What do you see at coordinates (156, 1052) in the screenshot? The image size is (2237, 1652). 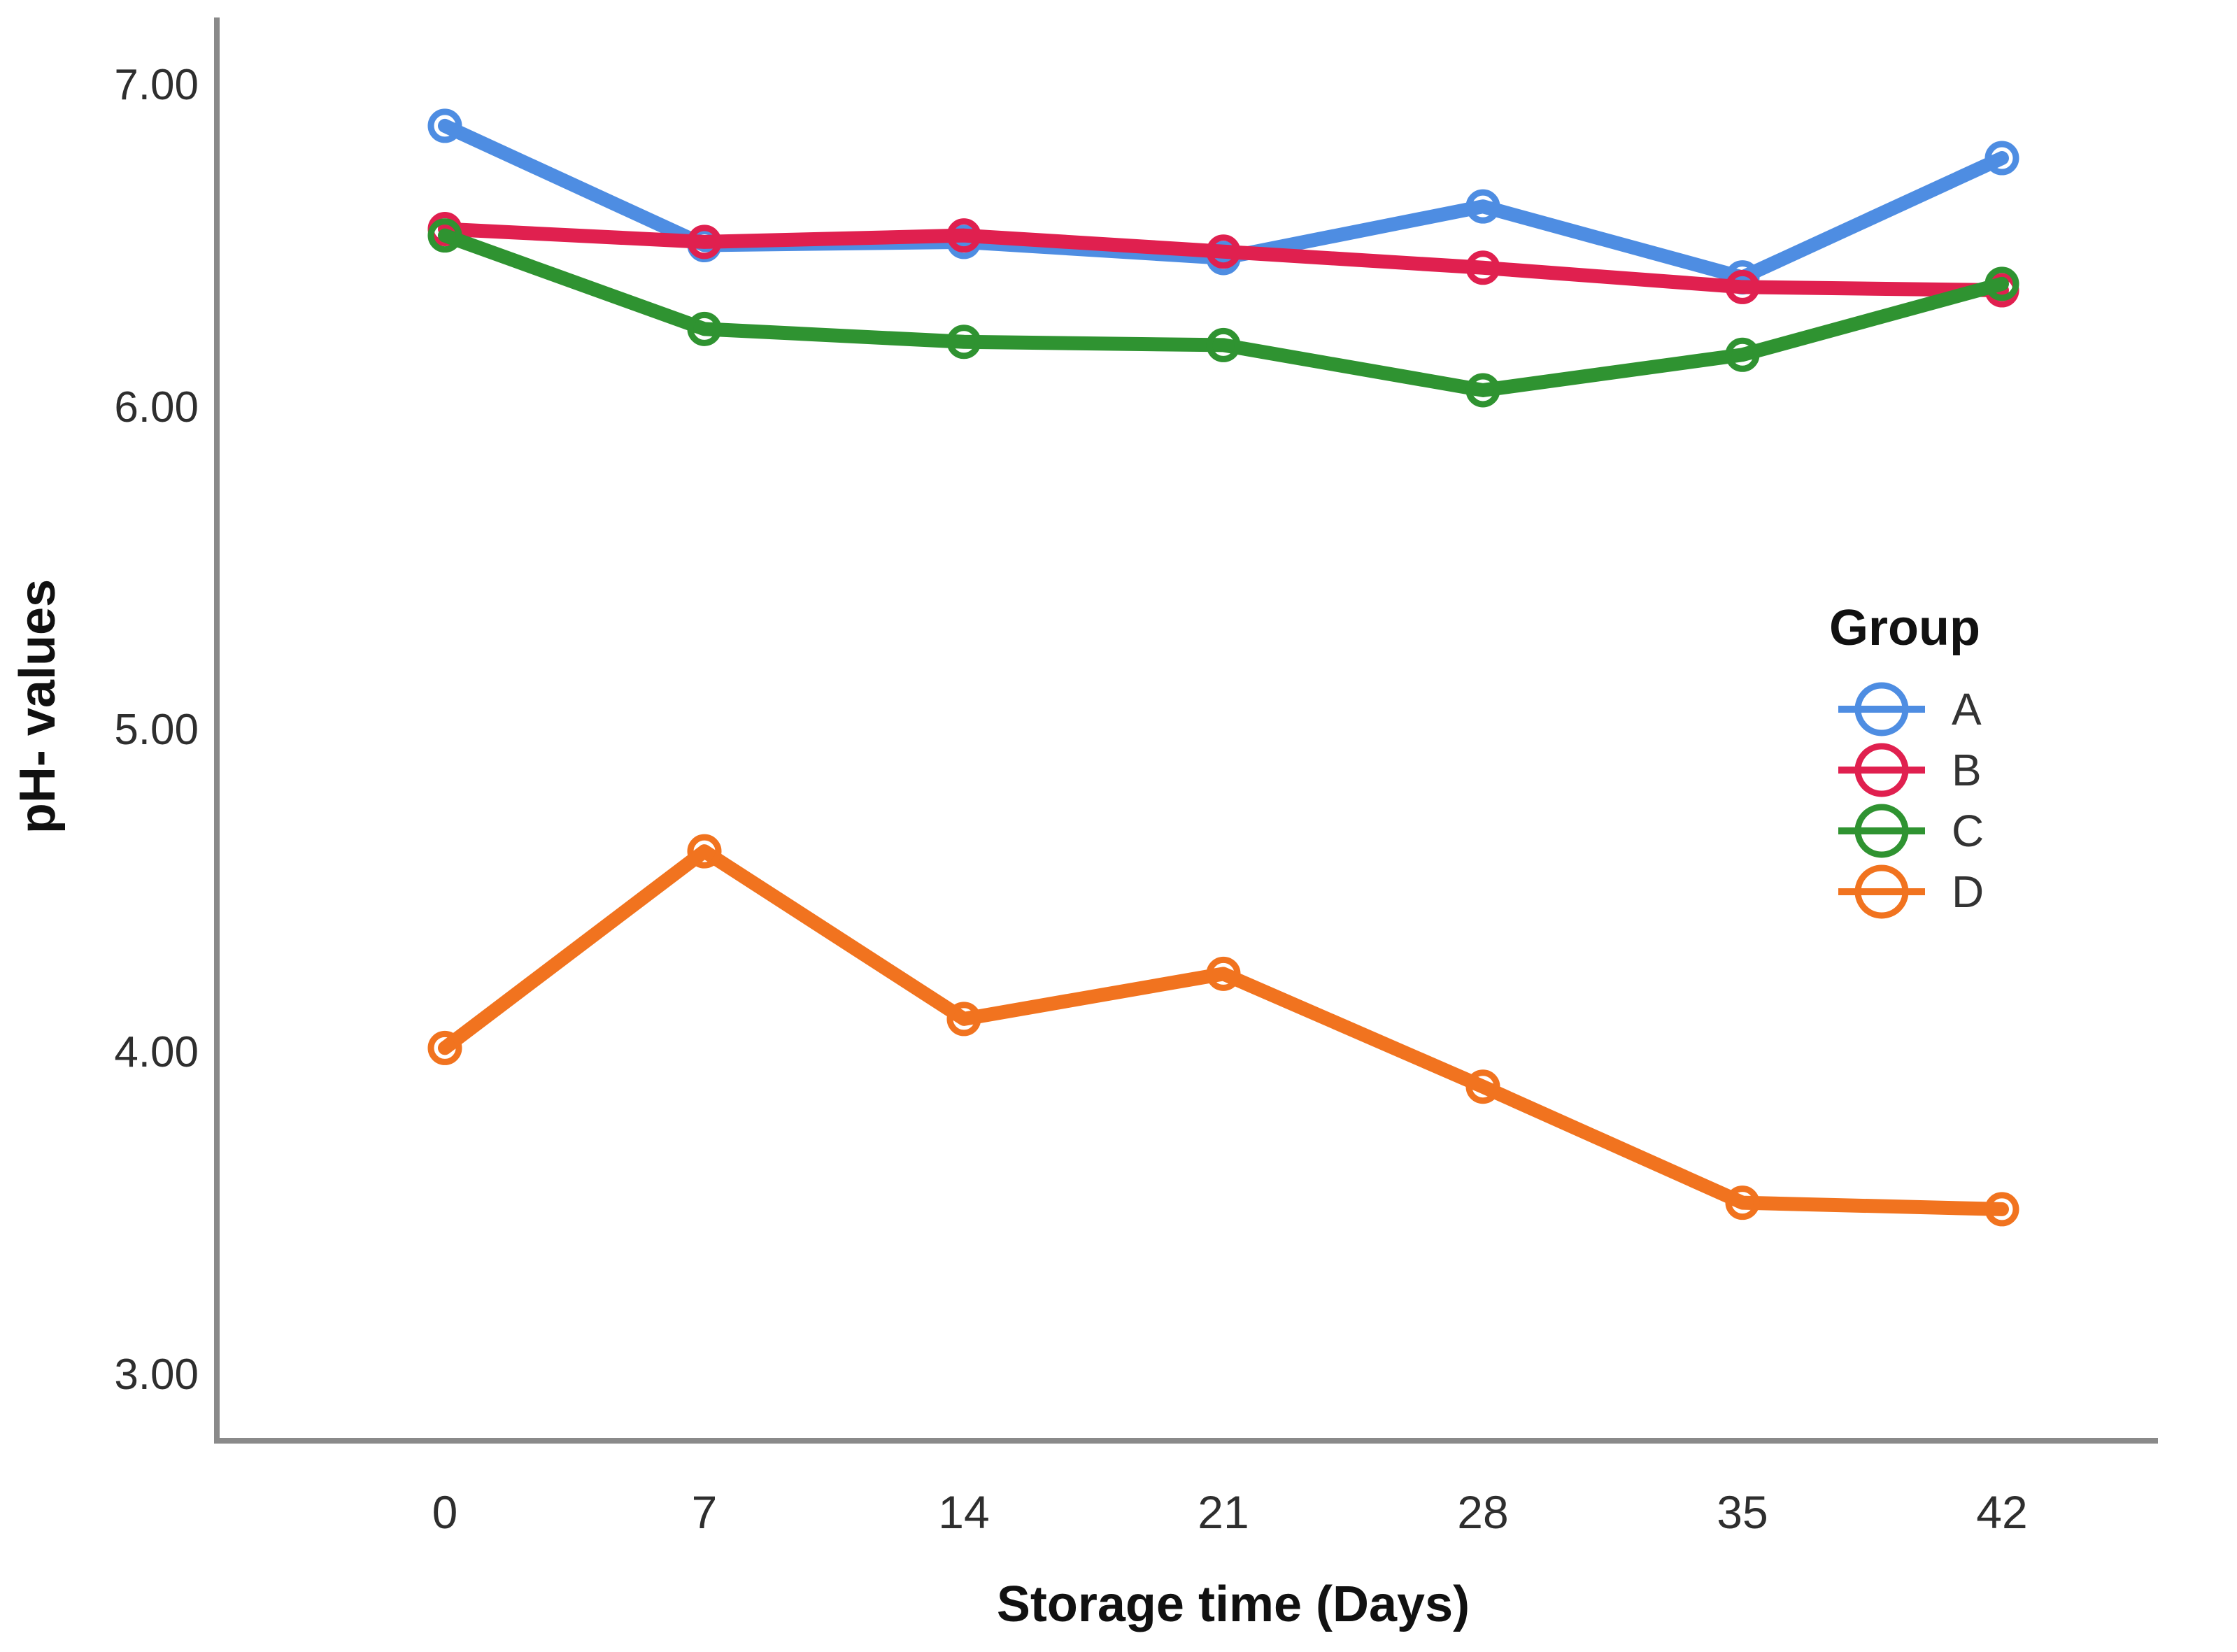 I see `y-tick-label: 4.00` at bounding box center [156, 1052].